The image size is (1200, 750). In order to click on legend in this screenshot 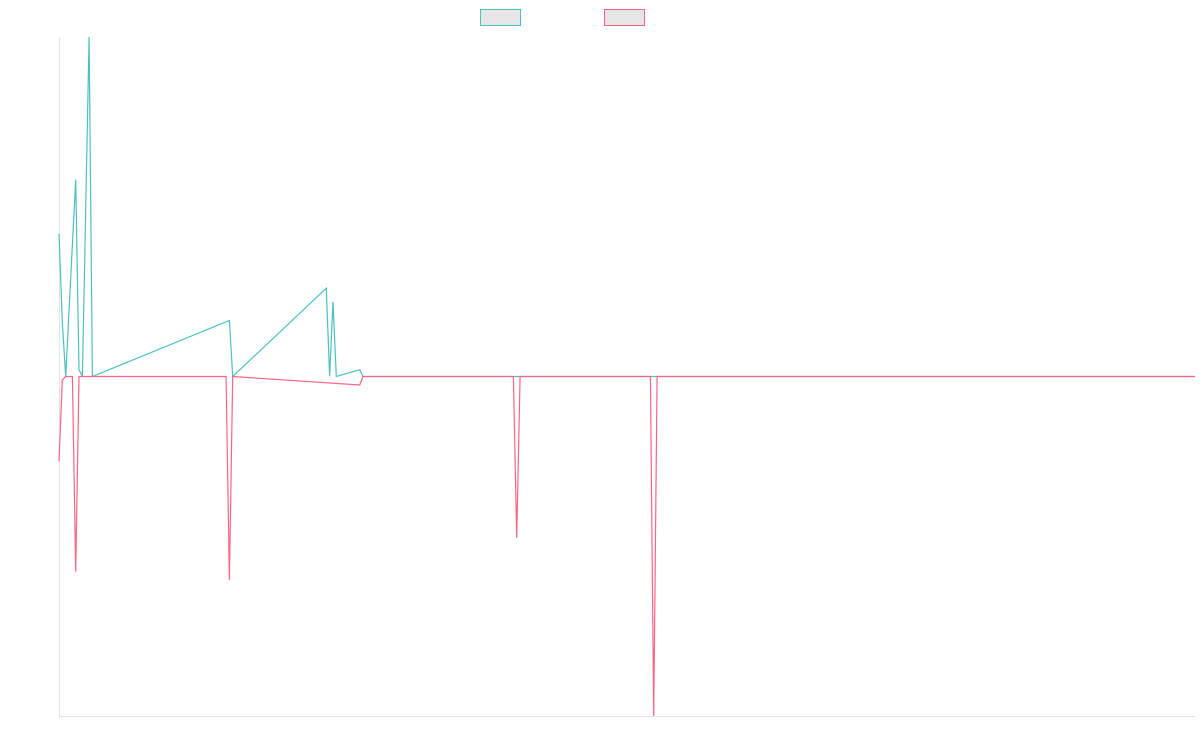, I will do `click(562, 17)`.